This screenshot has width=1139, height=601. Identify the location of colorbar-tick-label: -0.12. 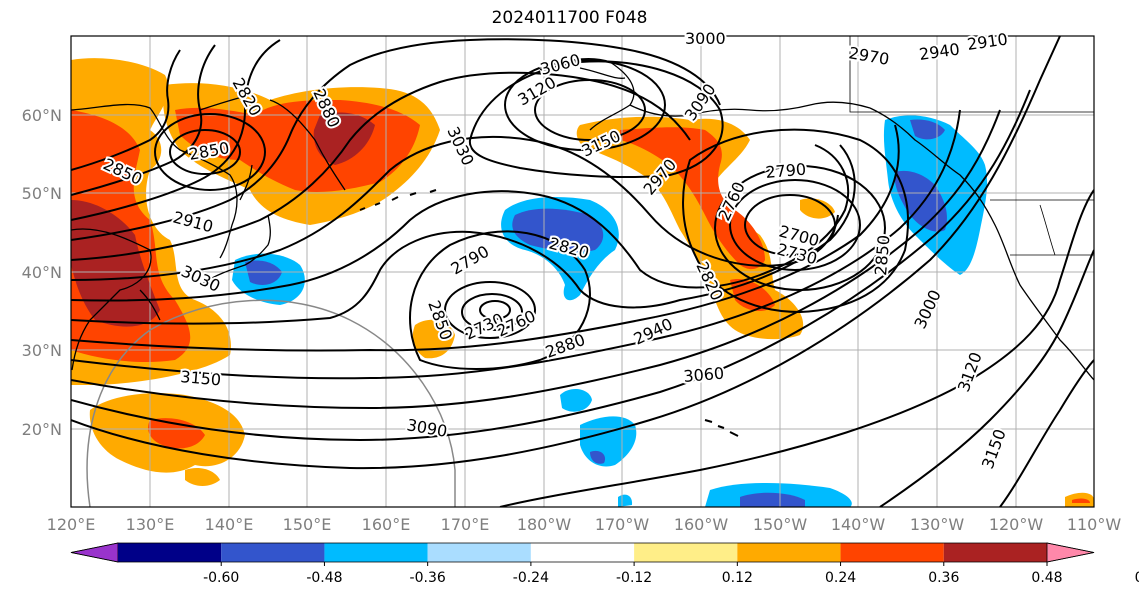
(634, 578).